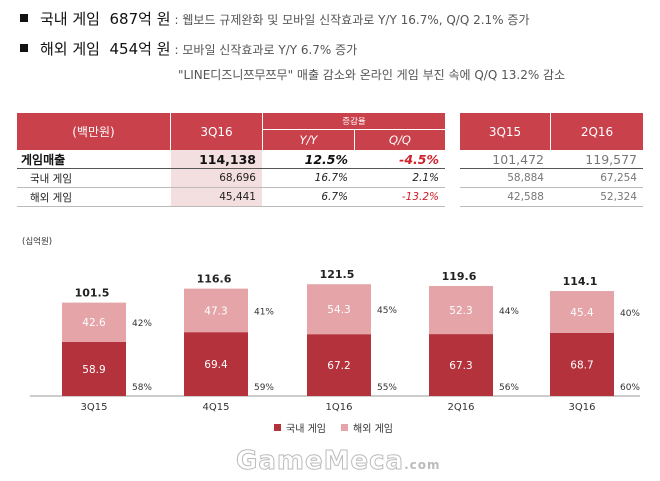 This screenshot has width=660, height=481. Describe the element at coordinates (630, 314) in the screenshot. I see `share-label-overseas: 40%` at that location.